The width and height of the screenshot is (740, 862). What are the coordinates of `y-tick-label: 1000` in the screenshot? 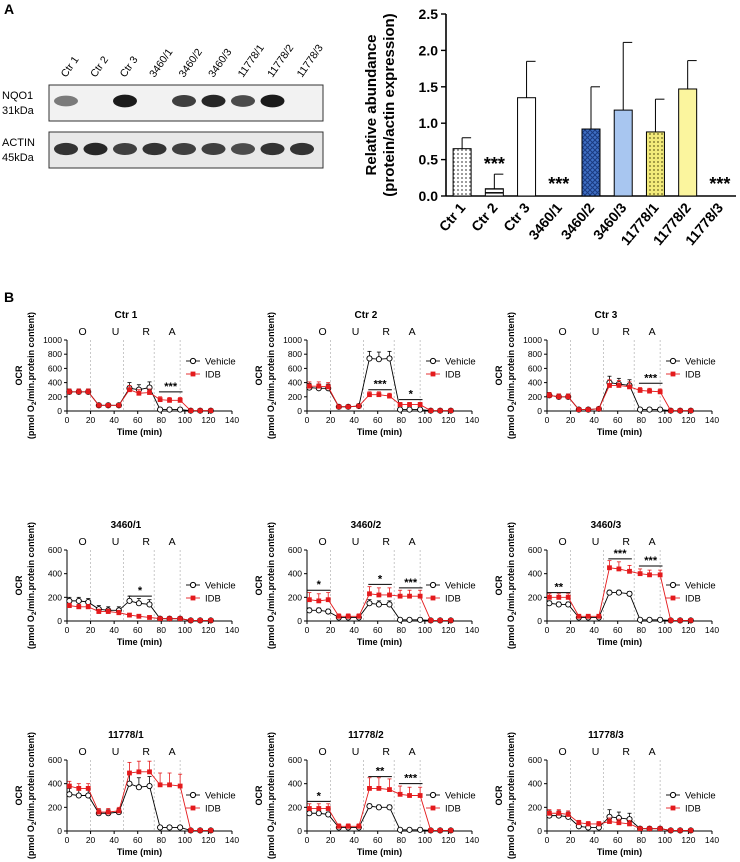 It's located at (52, 340).